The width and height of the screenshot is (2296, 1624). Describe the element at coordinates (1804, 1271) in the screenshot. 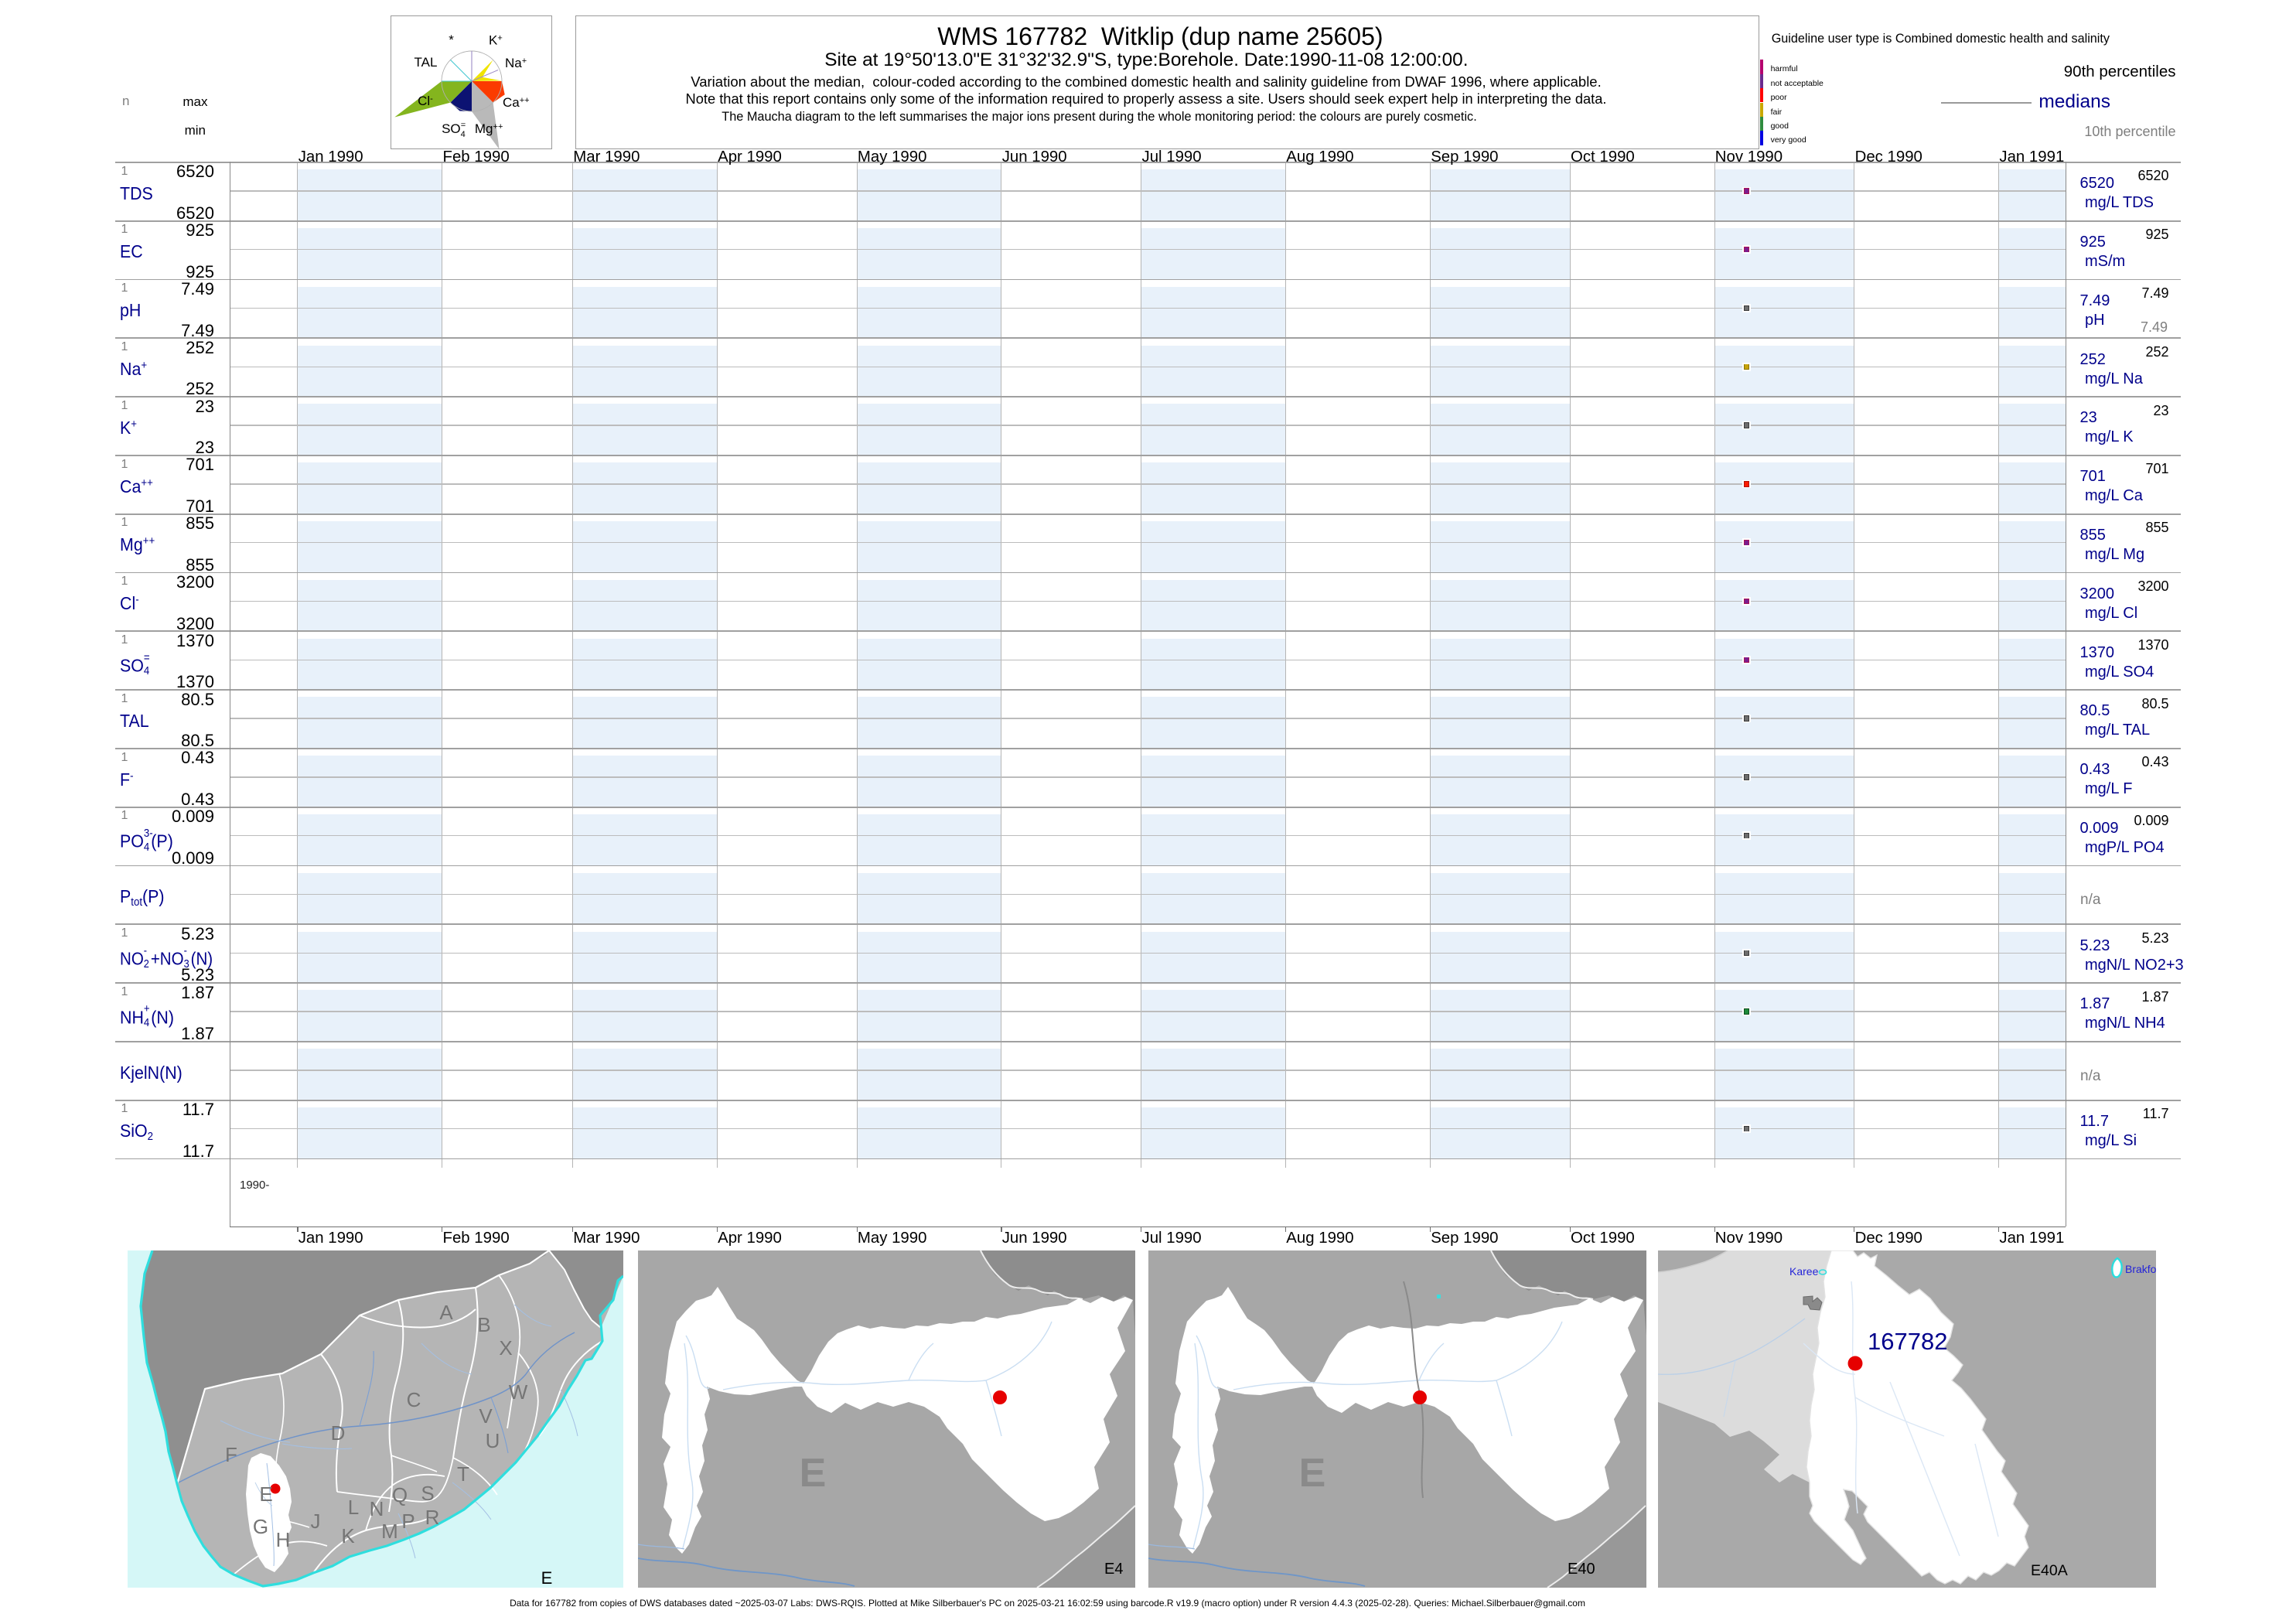

I see `svg-text: Karee` at that location.